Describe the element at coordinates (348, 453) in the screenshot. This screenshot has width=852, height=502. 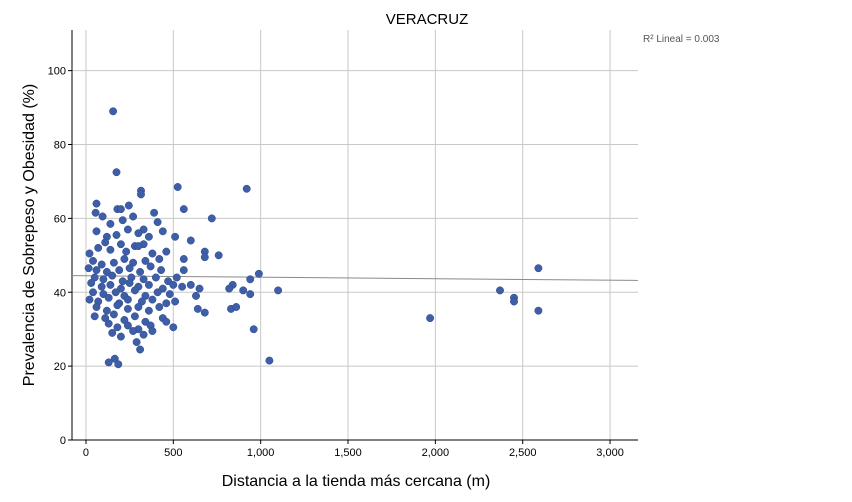
I see `x-tick-label: 1,500` at that location.